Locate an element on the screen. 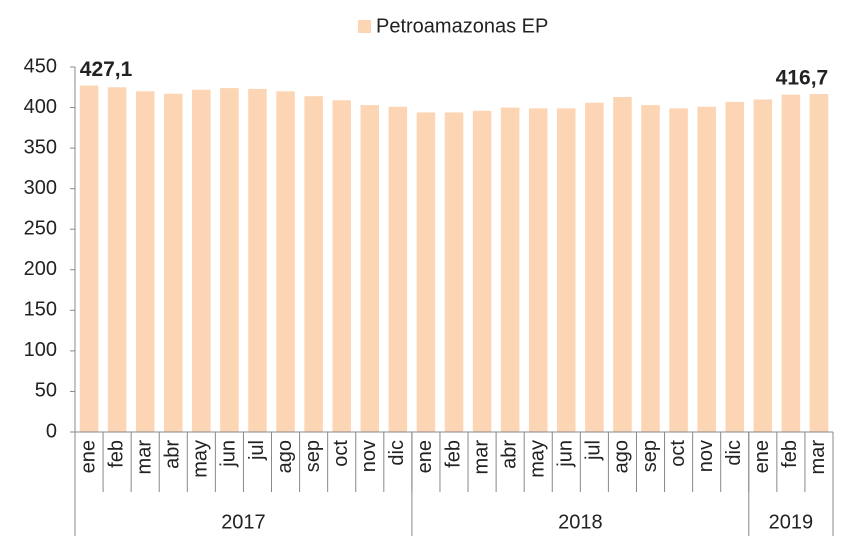 The image size is (843, 536). year-label: 2017 is located at coordinates (243, 522).